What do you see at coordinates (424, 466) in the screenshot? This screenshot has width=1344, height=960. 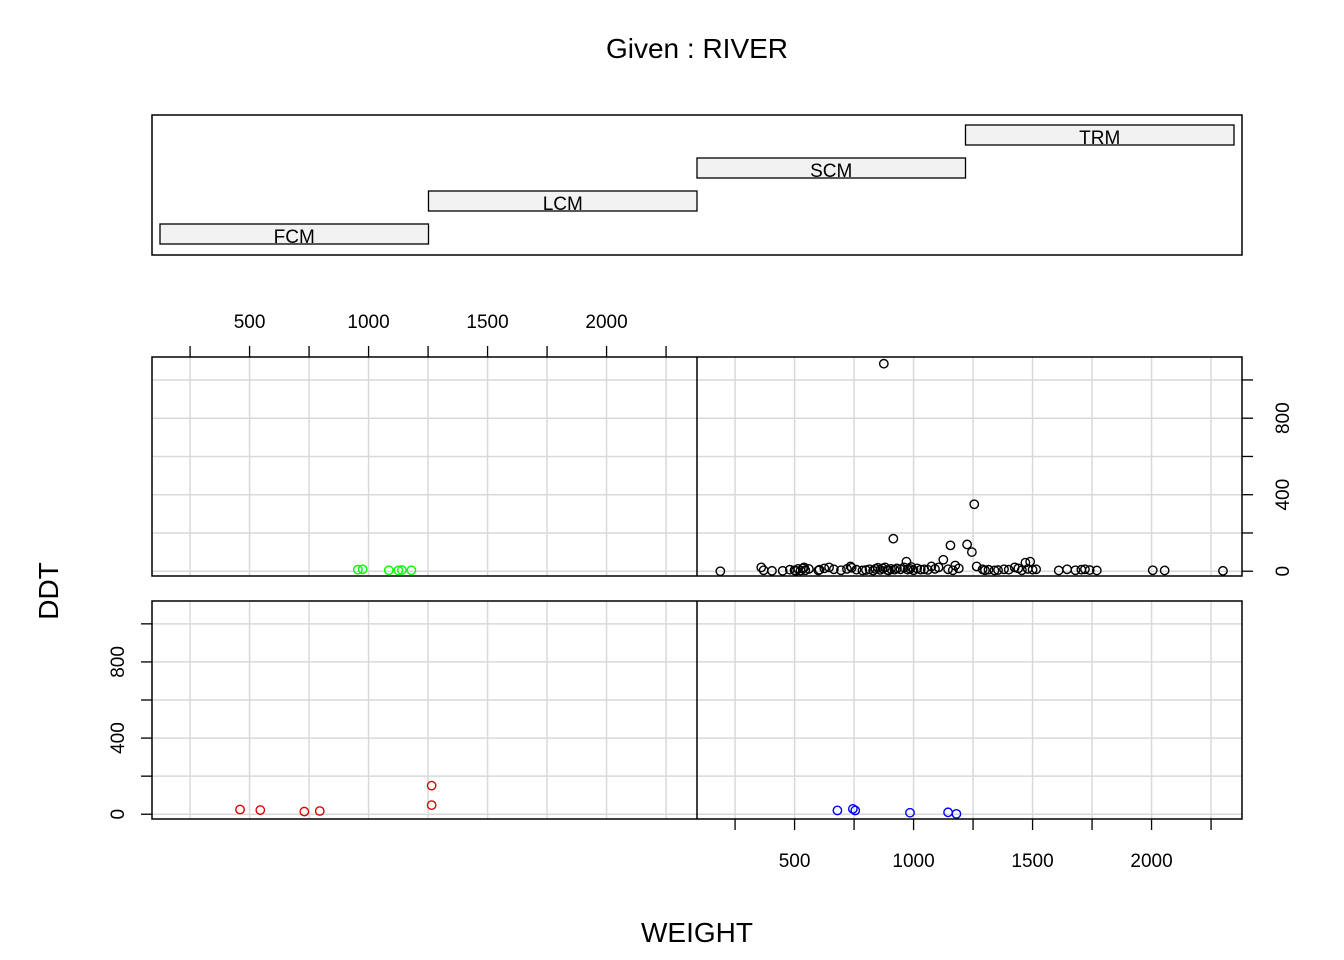 I see `panel-lcm` at bounding box center [424, 466].